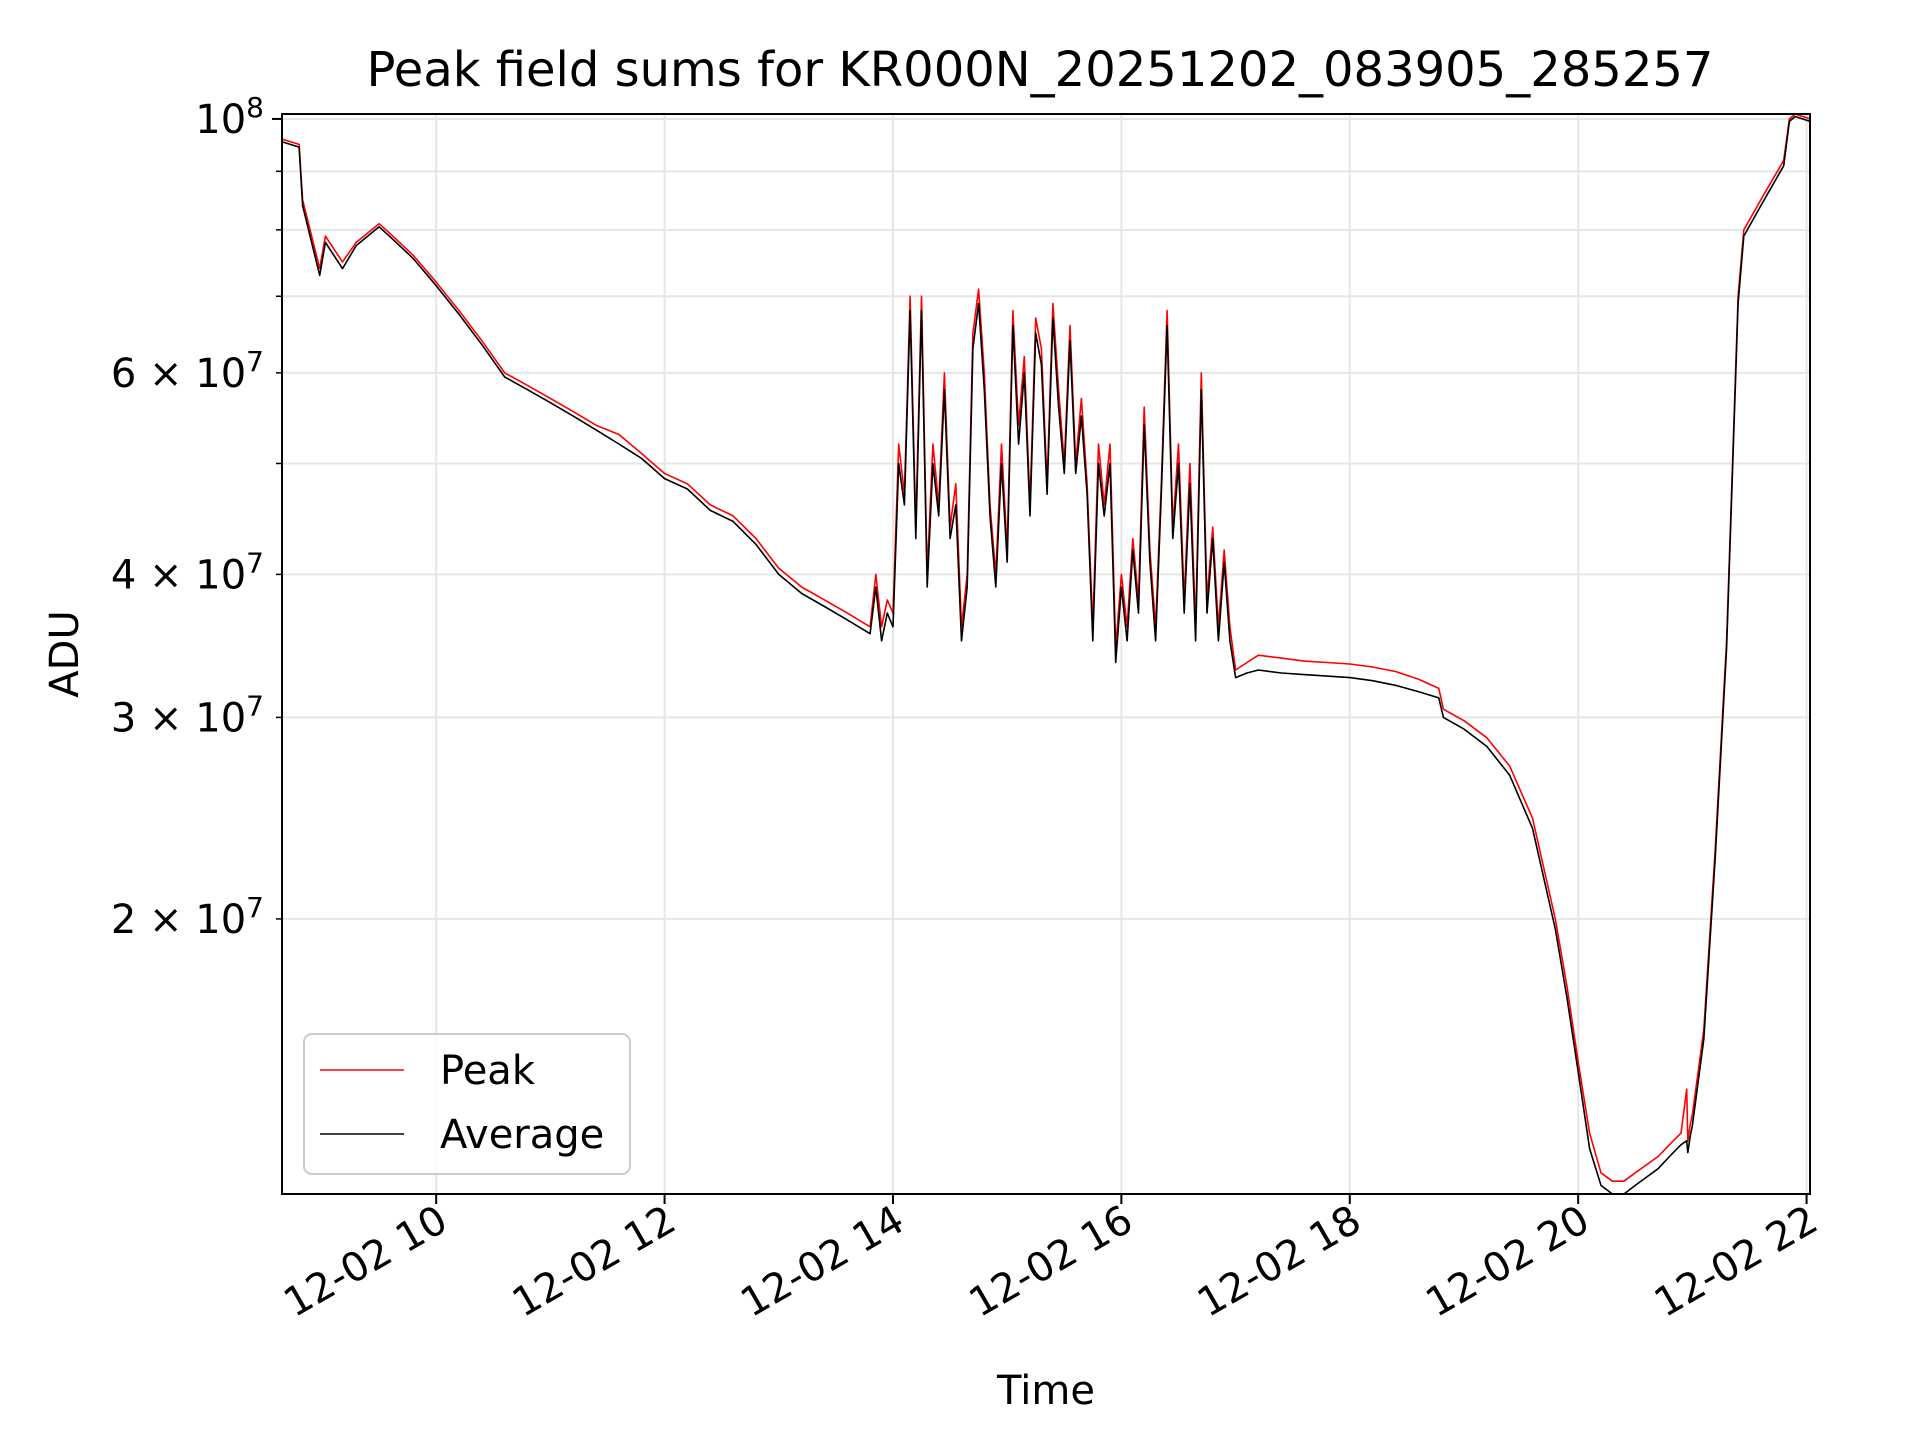  I want to click on x-tick-label: 12-02 10, so click(365, 1262).